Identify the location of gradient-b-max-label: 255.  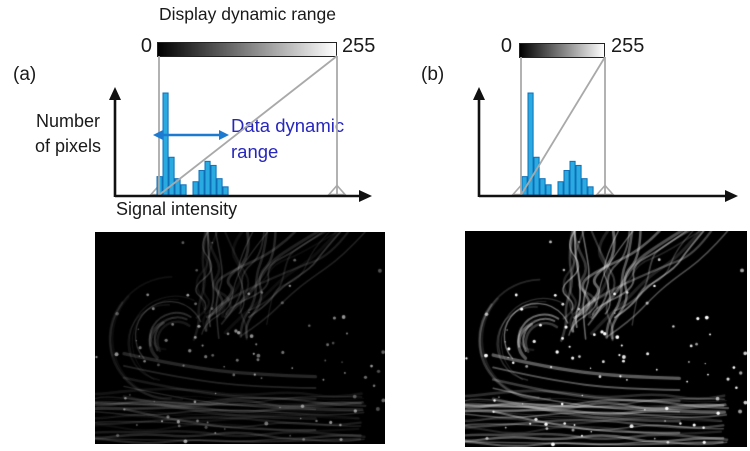
(628, 46).